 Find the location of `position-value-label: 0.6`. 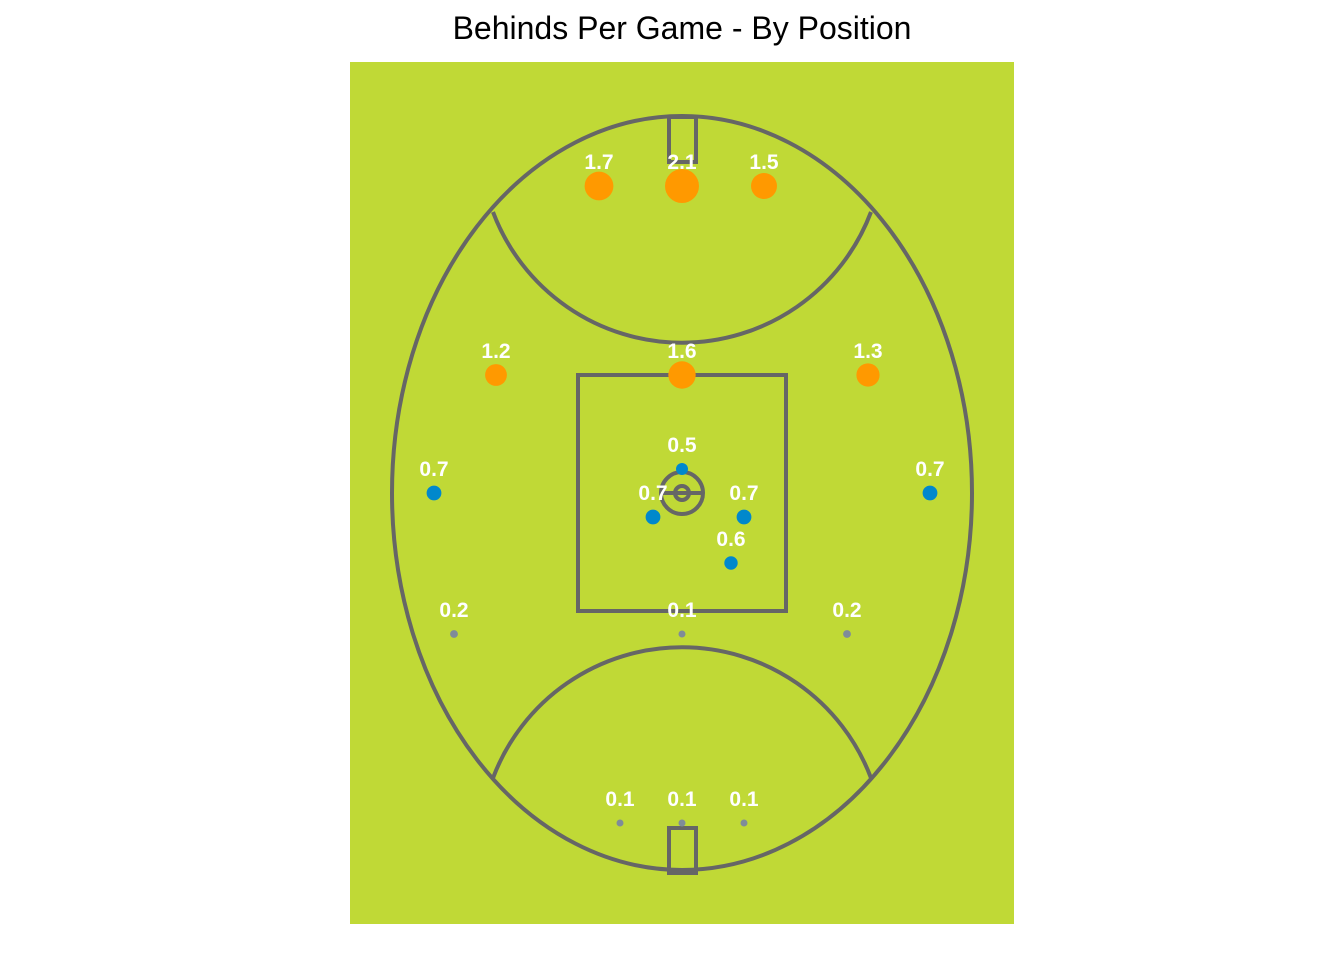

position-value-label: 0.6 is located at coordinates (730, 539).